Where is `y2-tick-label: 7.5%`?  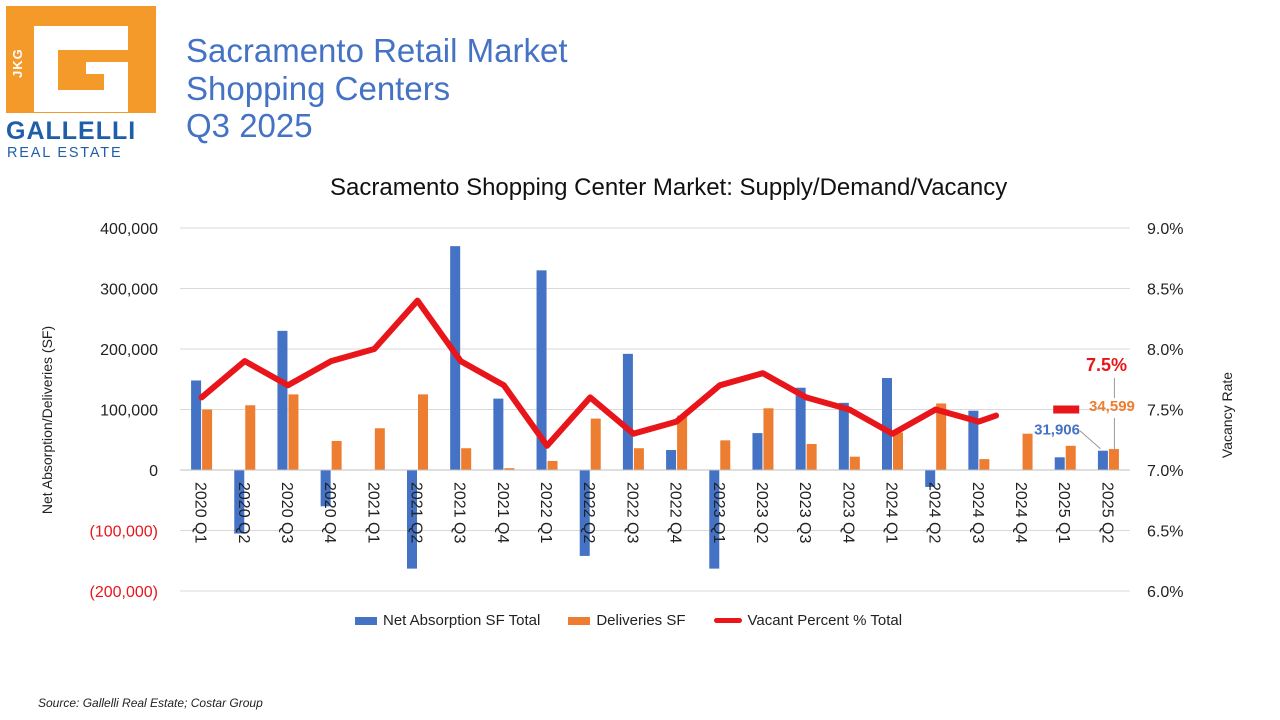
y2-tick-label: 7.5% is located at coordinates (1165, 411).